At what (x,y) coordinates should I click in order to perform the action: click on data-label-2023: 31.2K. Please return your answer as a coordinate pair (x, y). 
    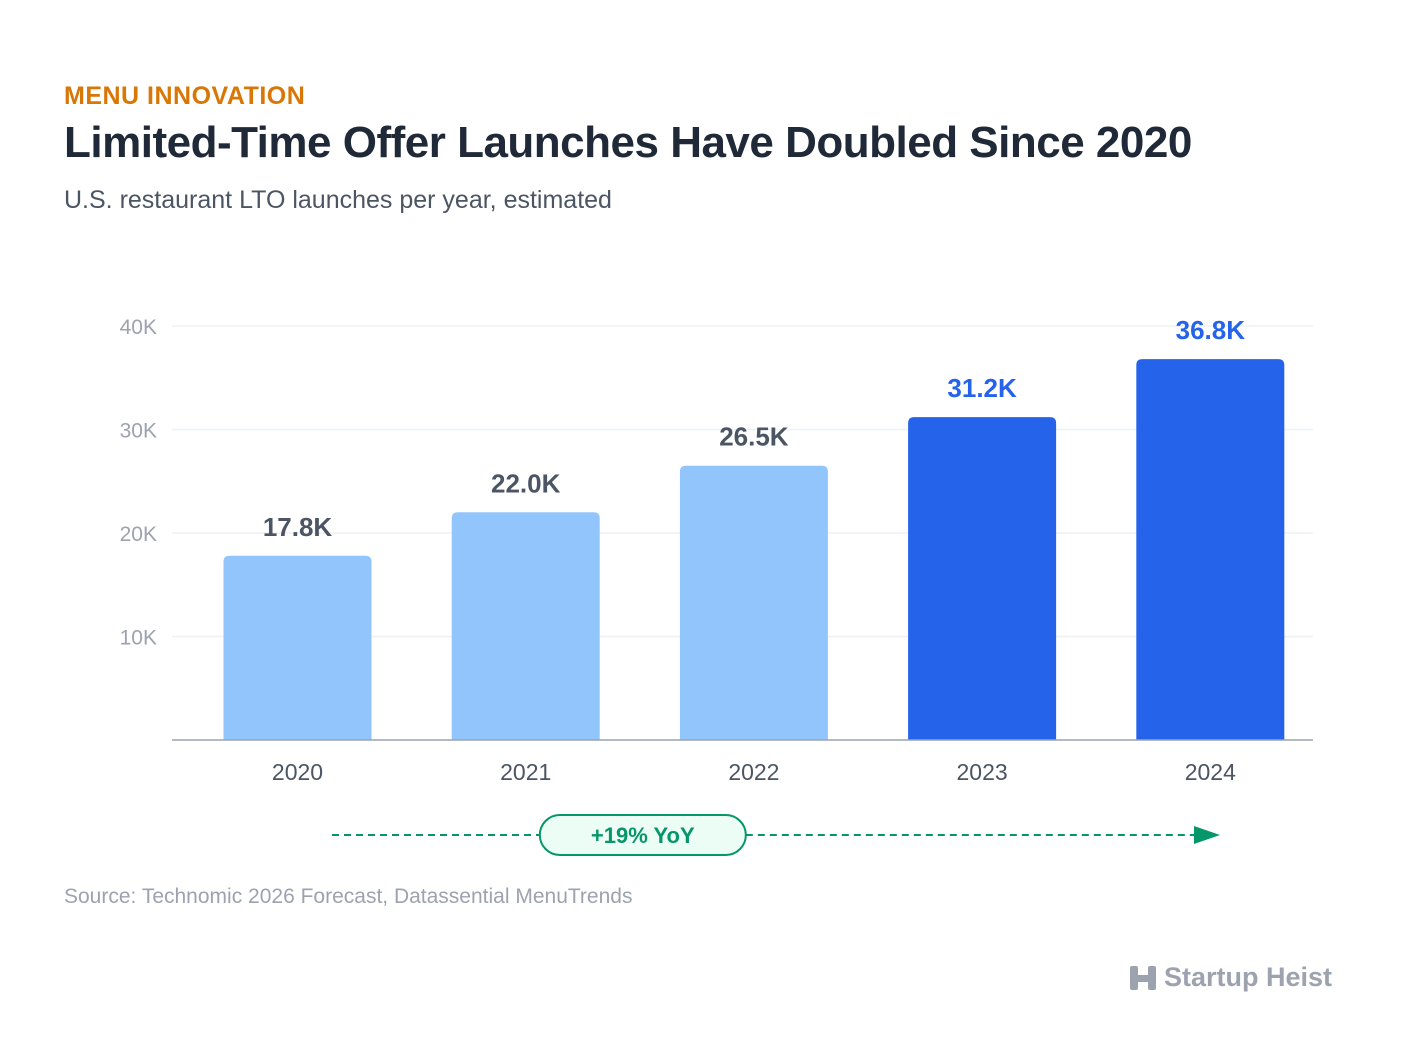
    Looking at the image, I should click on (982, 388).